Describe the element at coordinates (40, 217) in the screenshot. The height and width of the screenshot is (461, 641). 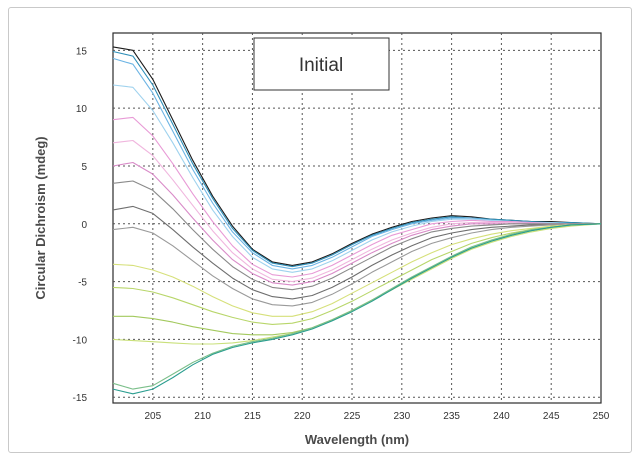
I see `y-axis-label: Circular Dichroism (mdeg)` at that location.